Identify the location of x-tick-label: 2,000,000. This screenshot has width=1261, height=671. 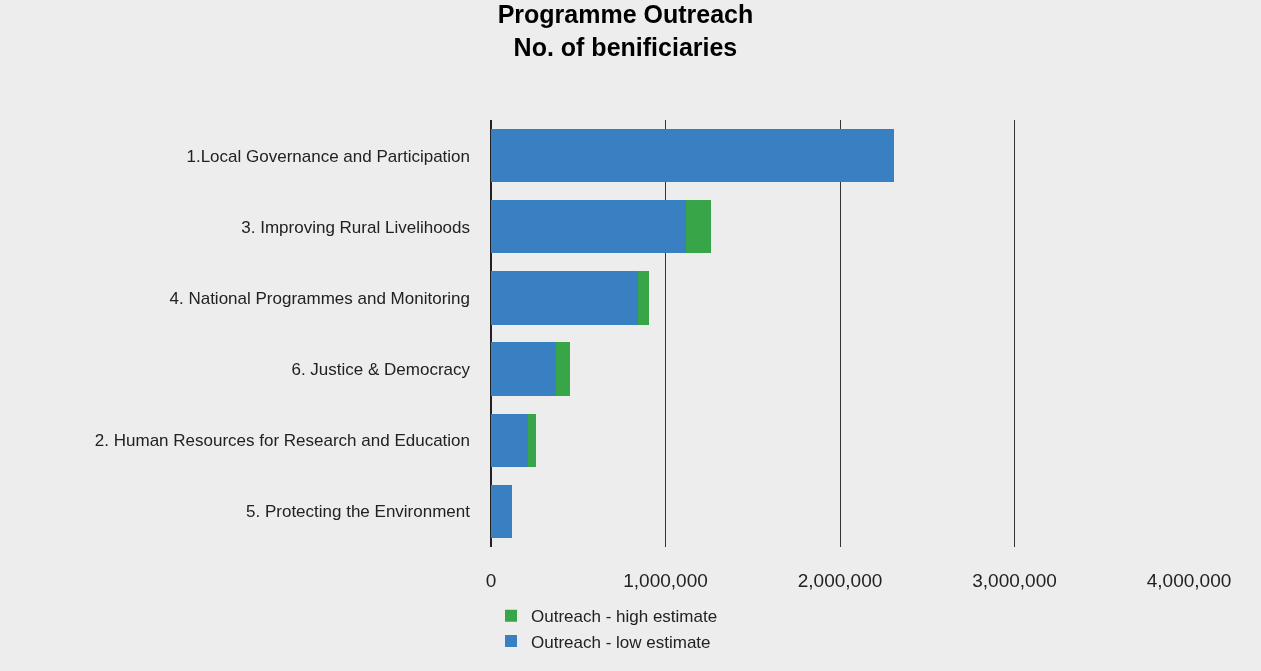
(840, 580).